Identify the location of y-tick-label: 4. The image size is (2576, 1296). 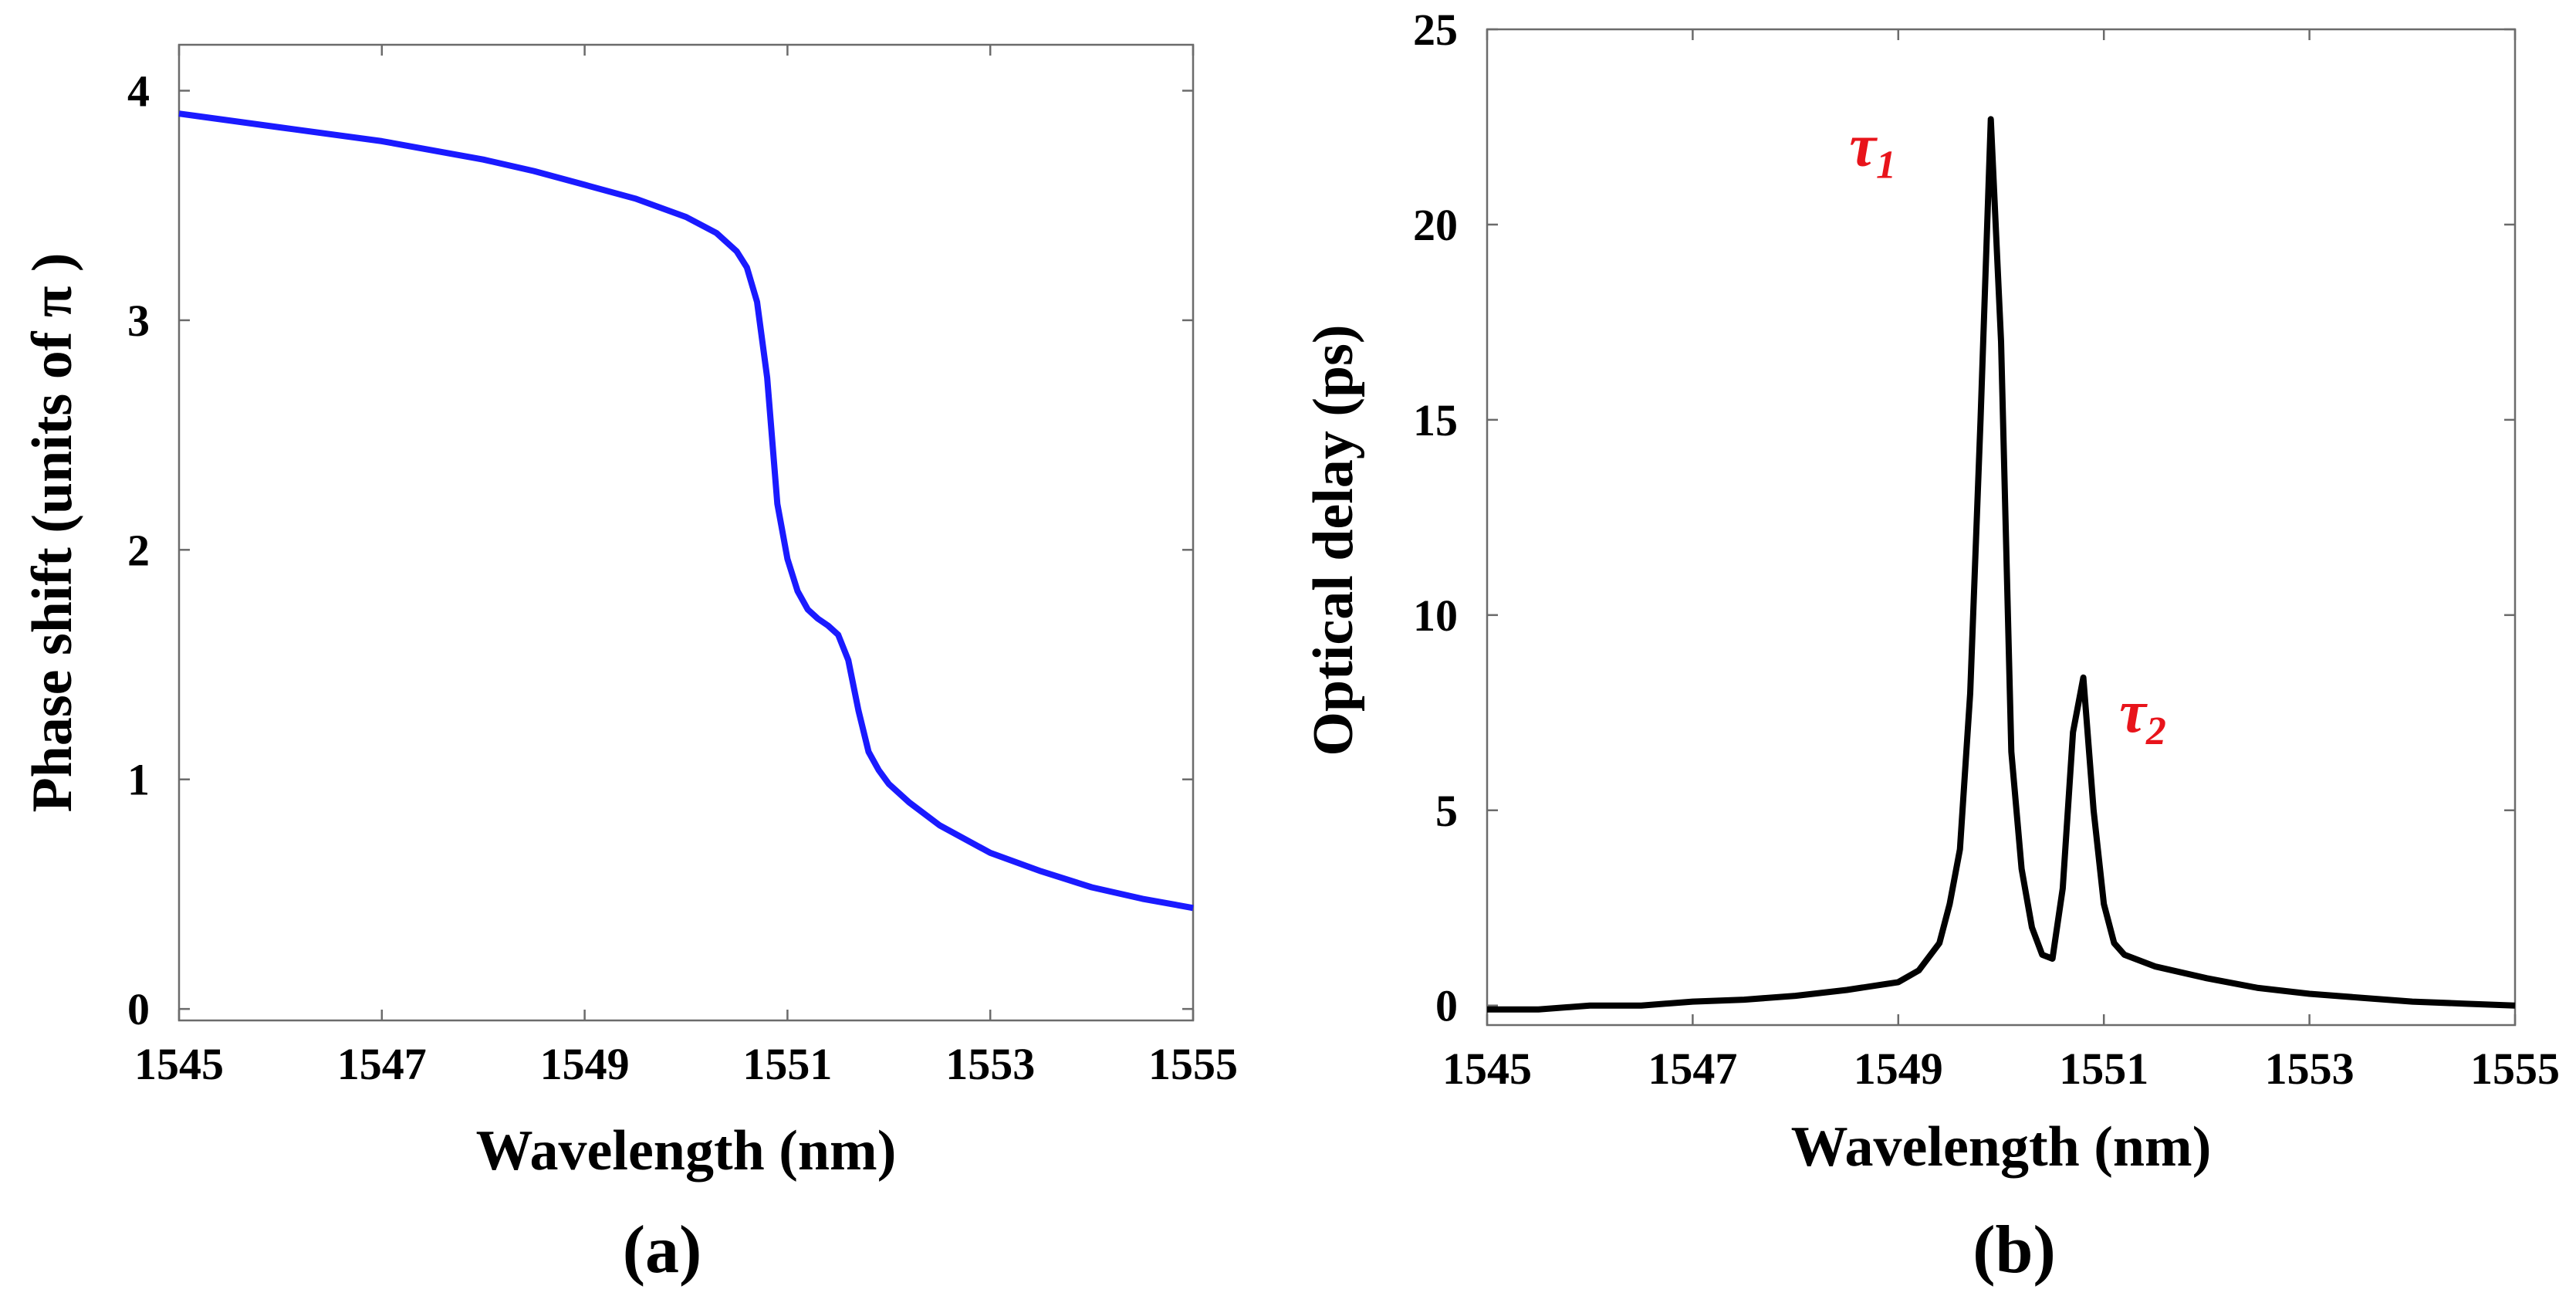
(138, 91).